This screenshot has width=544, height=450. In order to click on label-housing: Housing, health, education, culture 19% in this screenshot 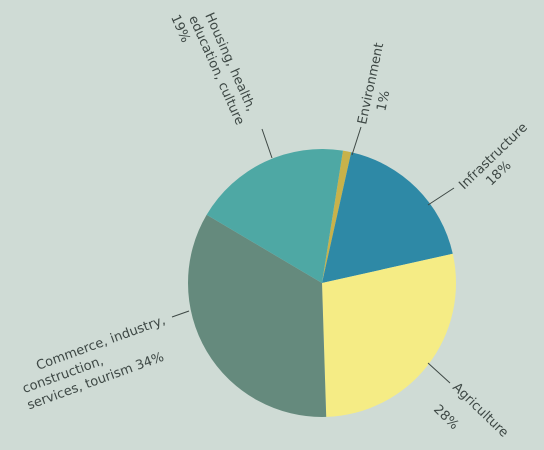, I will do `click(215, 69)`.